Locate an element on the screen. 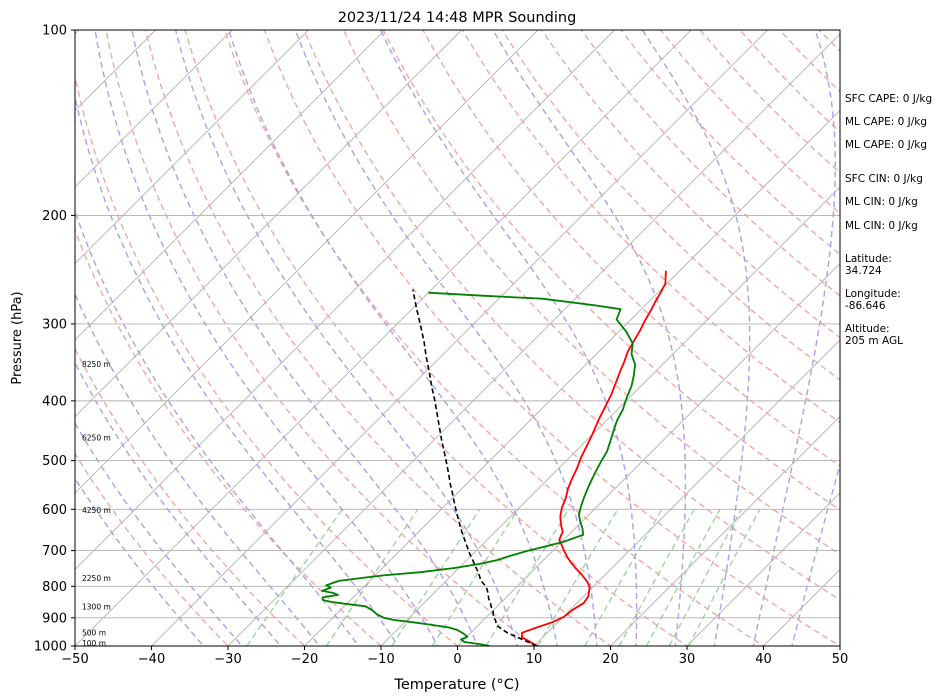  x-tick-label: 0 is located at coordinates (457, 659).